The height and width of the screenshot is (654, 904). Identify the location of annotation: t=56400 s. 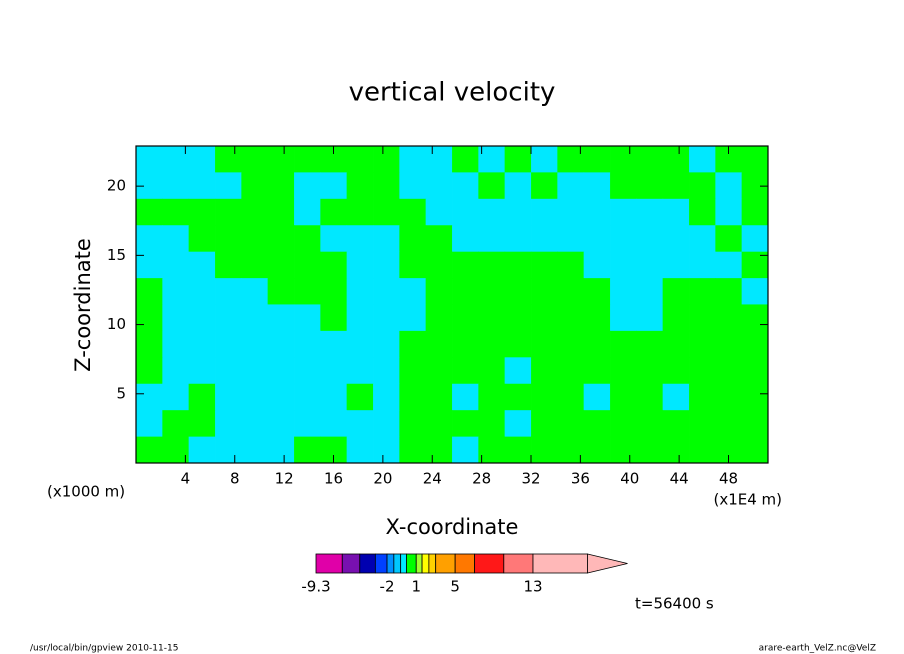
(674, 604).